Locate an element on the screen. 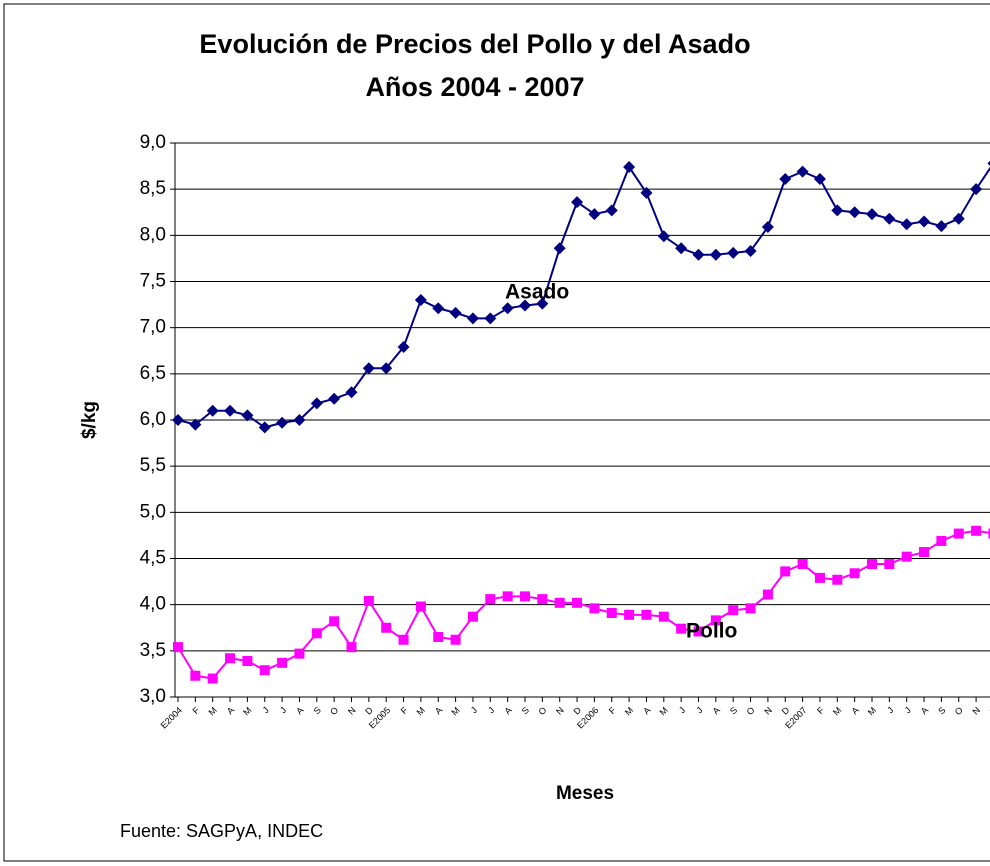 The image size is (990, 866). y-tick-label: 7,5 is located at coordinates (153, 281).